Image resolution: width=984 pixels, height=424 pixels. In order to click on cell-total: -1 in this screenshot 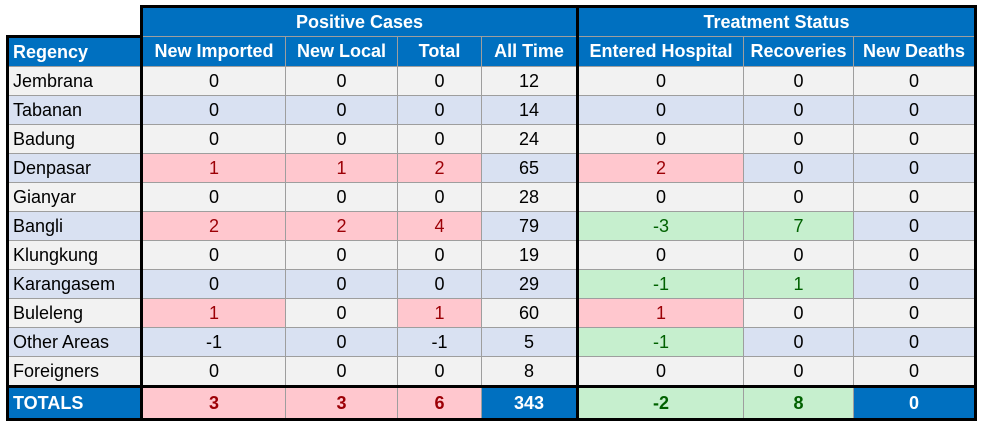, I will do `click(439, 342)`.